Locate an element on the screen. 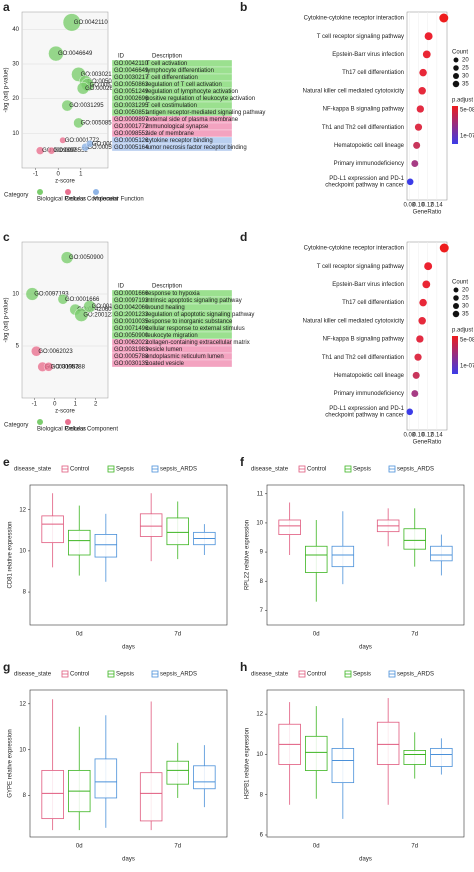 This screenshot has height=872, width=474. size-legend-label: 30 is located at coordinates (465, 307).